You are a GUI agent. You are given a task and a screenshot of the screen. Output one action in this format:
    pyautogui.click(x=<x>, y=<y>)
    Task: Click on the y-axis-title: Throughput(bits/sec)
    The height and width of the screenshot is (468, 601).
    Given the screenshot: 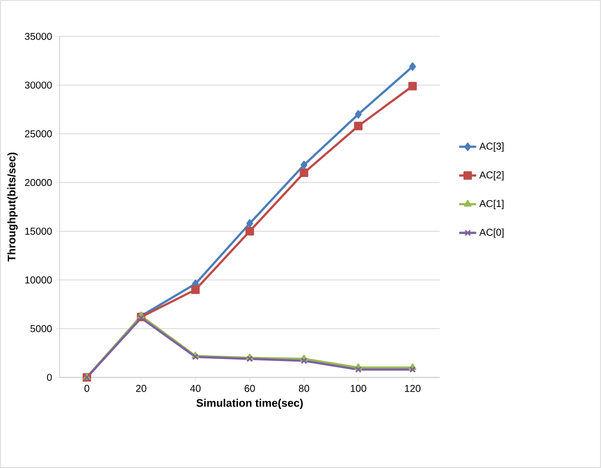 What is the action you would take?
    pyautogui.click(x=12, y=207)
    